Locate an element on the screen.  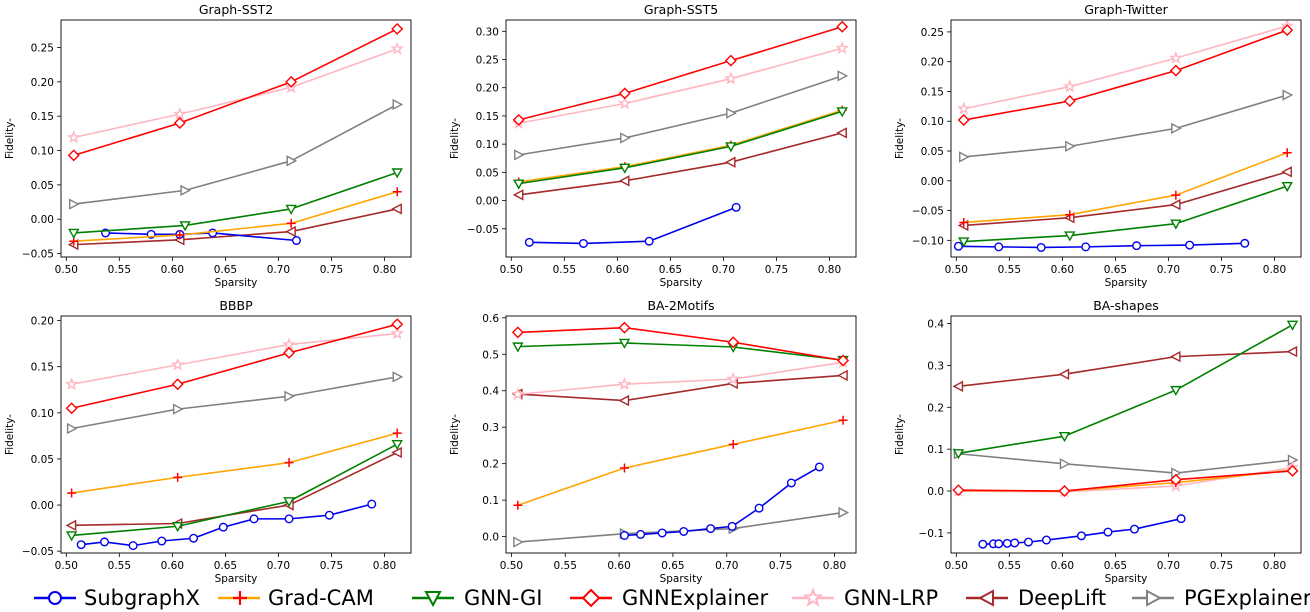
y-axis-label: Fidelity- is located at coordinates (900, 138).